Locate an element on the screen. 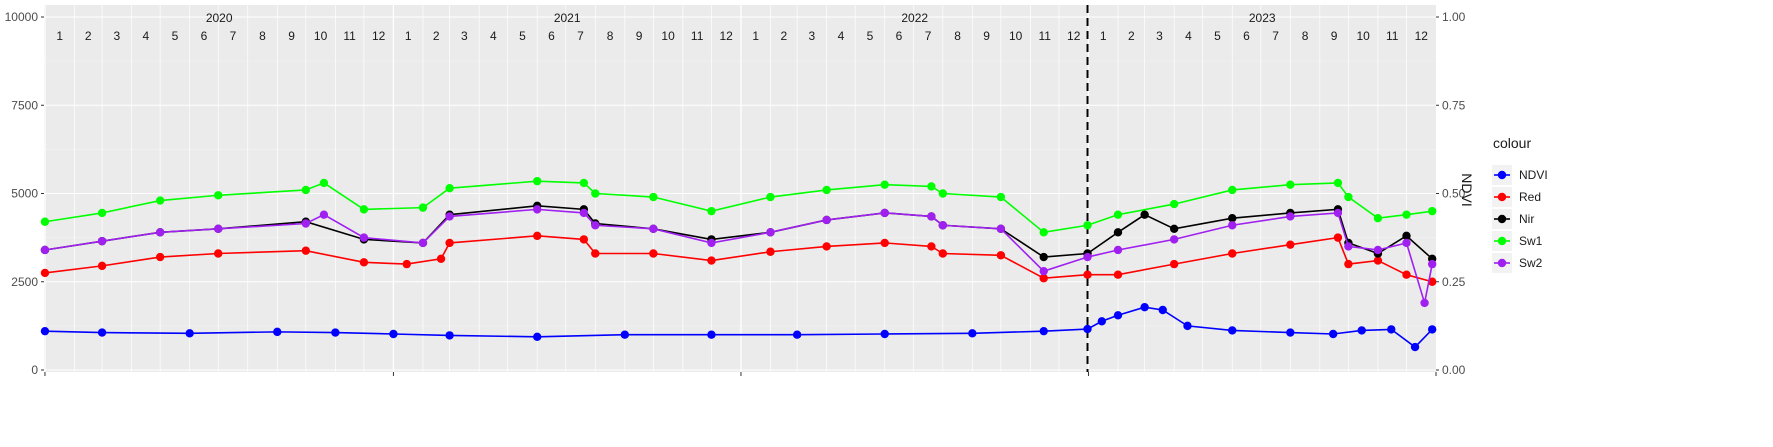  legend-item-ndvi: NDVI is located at coordinates (1520, 175).